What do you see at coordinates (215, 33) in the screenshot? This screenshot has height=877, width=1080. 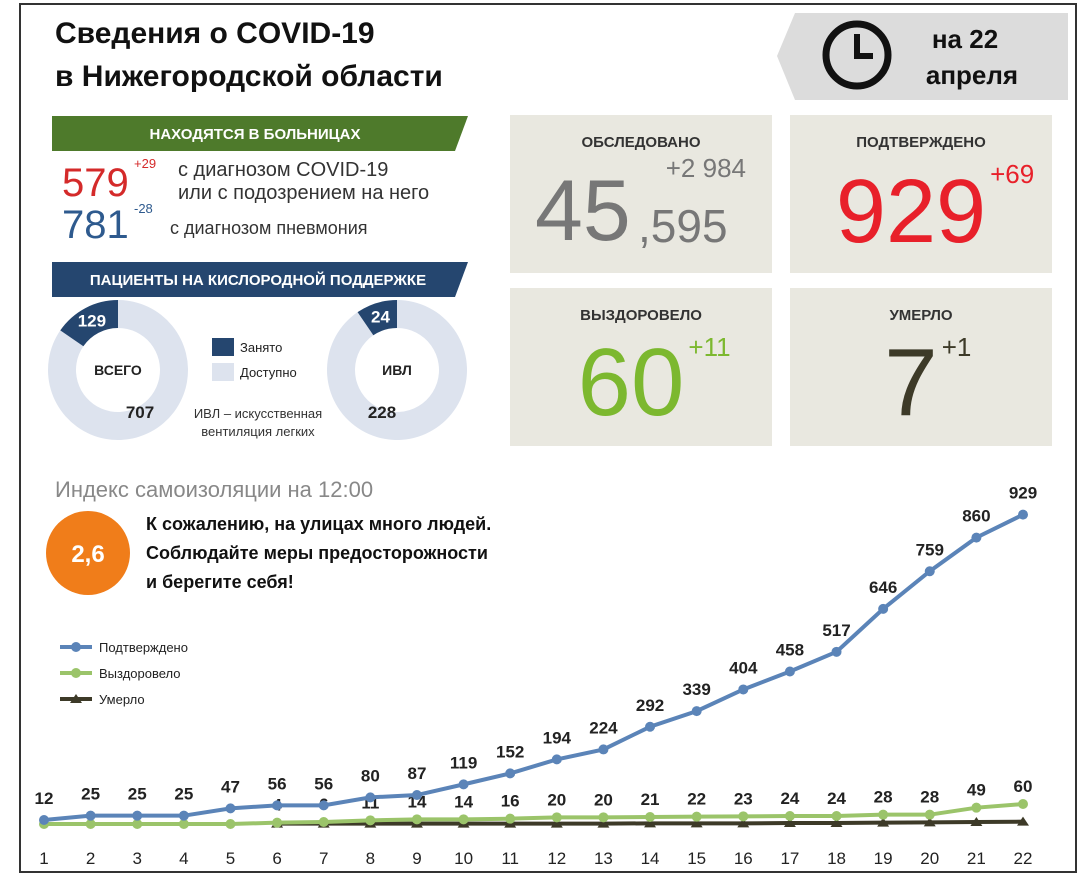 I see `title: Сведения о COVID-19` at bounding box center [215, 33].